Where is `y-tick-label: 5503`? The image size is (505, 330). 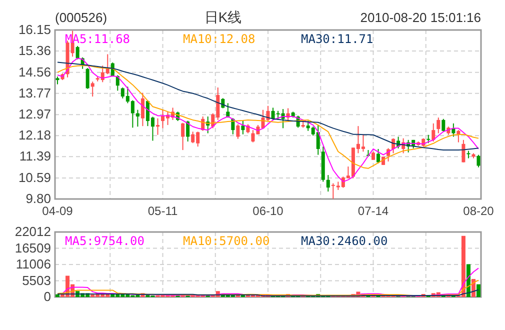
y-tick-label: 5503 is located at coordinates (36, 280).